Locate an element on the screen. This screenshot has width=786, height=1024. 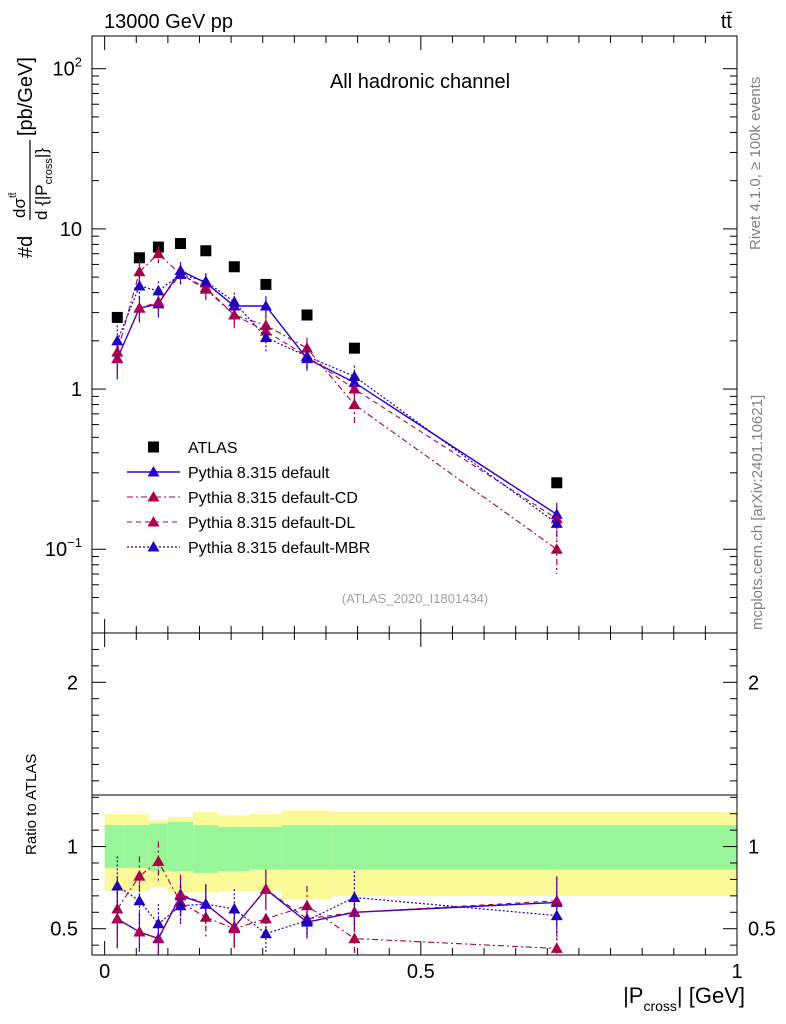
ratio-plot-area is located at coordinates (337, 898).